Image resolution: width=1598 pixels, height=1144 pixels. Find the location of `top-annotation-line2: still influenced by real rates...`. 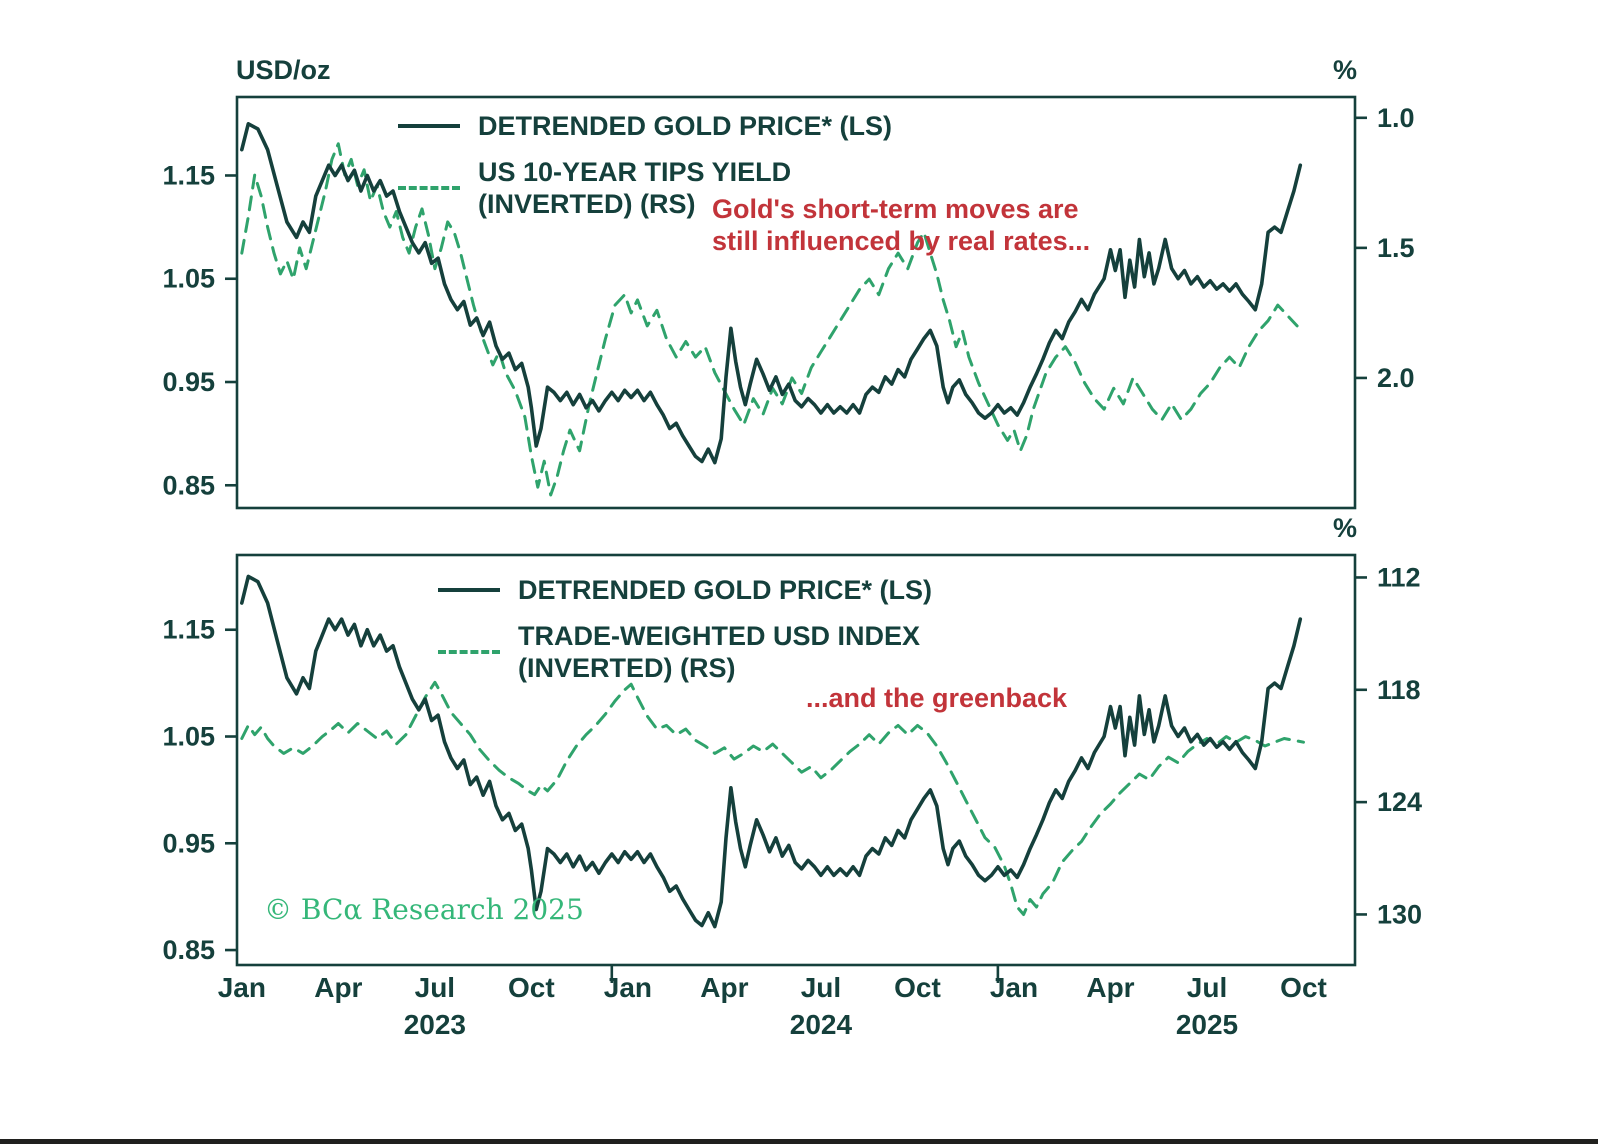

top-annotation-line2: still influenced by real rates... is located at coordinates (901, 241).